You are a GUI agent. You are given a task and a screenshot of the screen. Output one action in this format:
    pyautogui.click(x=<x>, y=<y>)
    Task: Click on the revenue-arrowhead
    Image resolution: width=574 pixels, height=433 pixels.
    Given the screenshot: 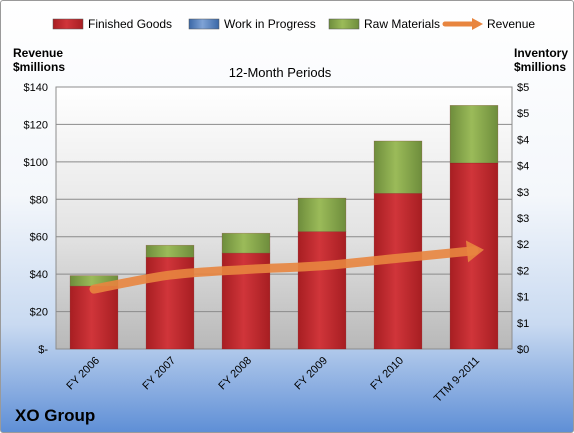 What is the action you would take?
    pyautogui.click(x=474, y=251)
    